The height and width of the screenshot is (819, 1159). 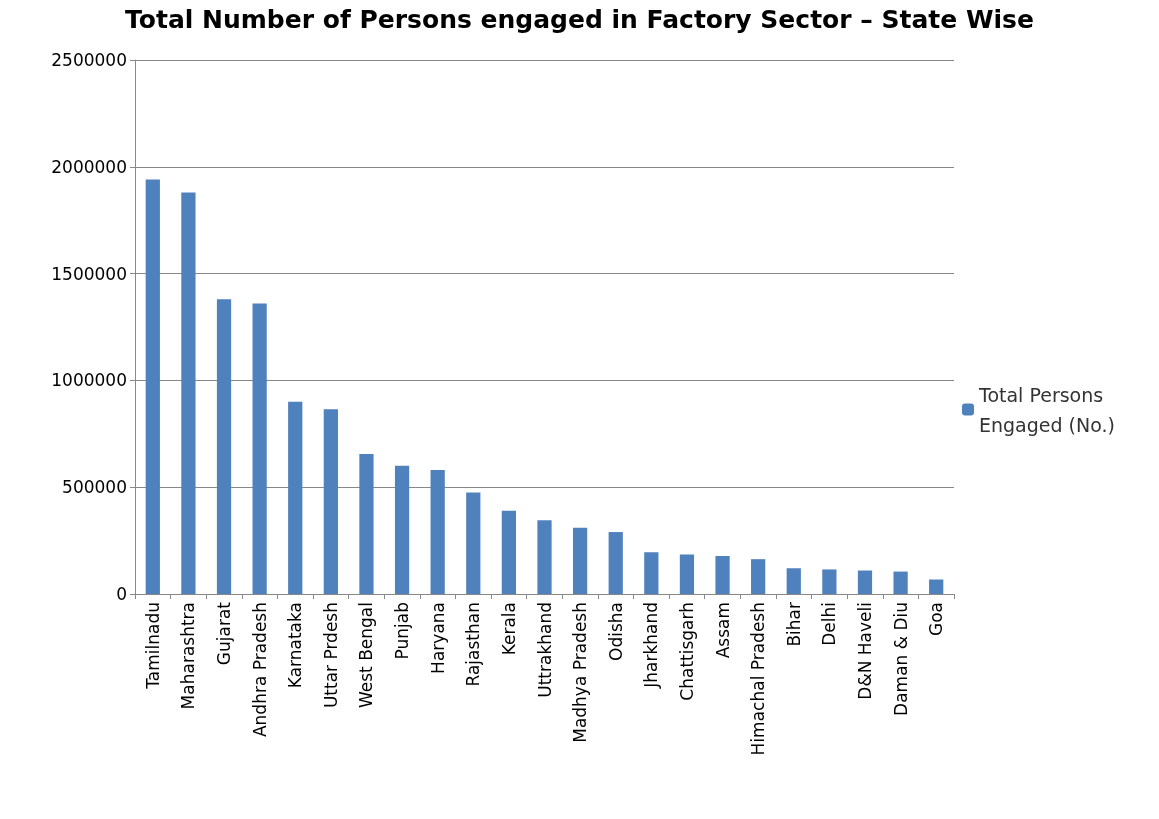 What do you see at coordinates (686, 651) in the screenshot?
I see `x-tick-label: Chattisgarh` at bounding box center [686, 651].